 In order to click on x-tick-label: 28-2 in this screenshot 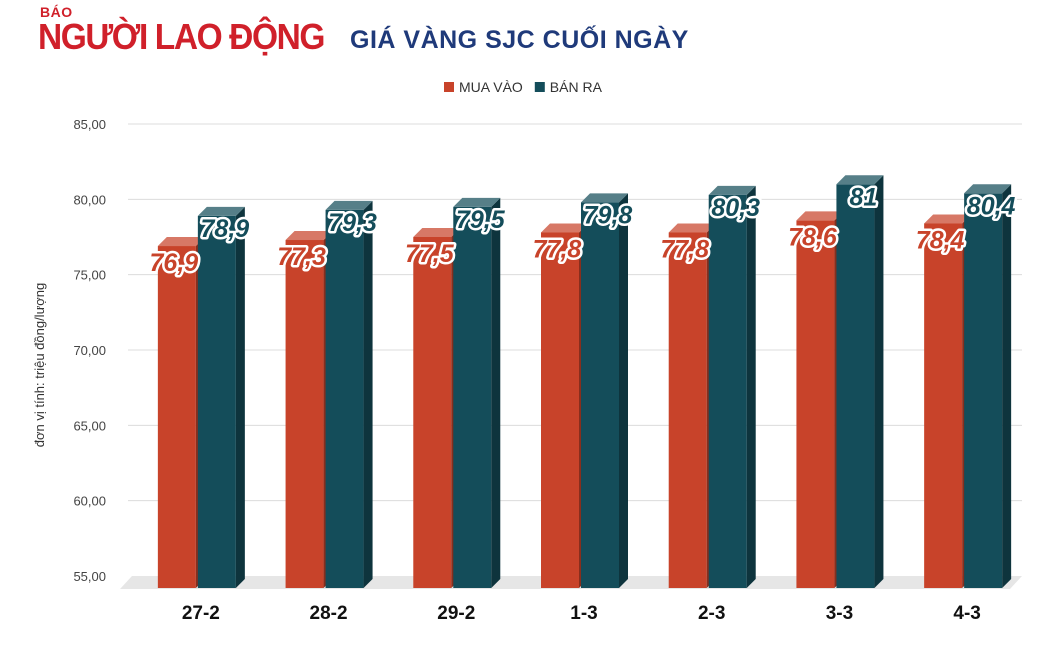, I will do `click(329, 613)`.